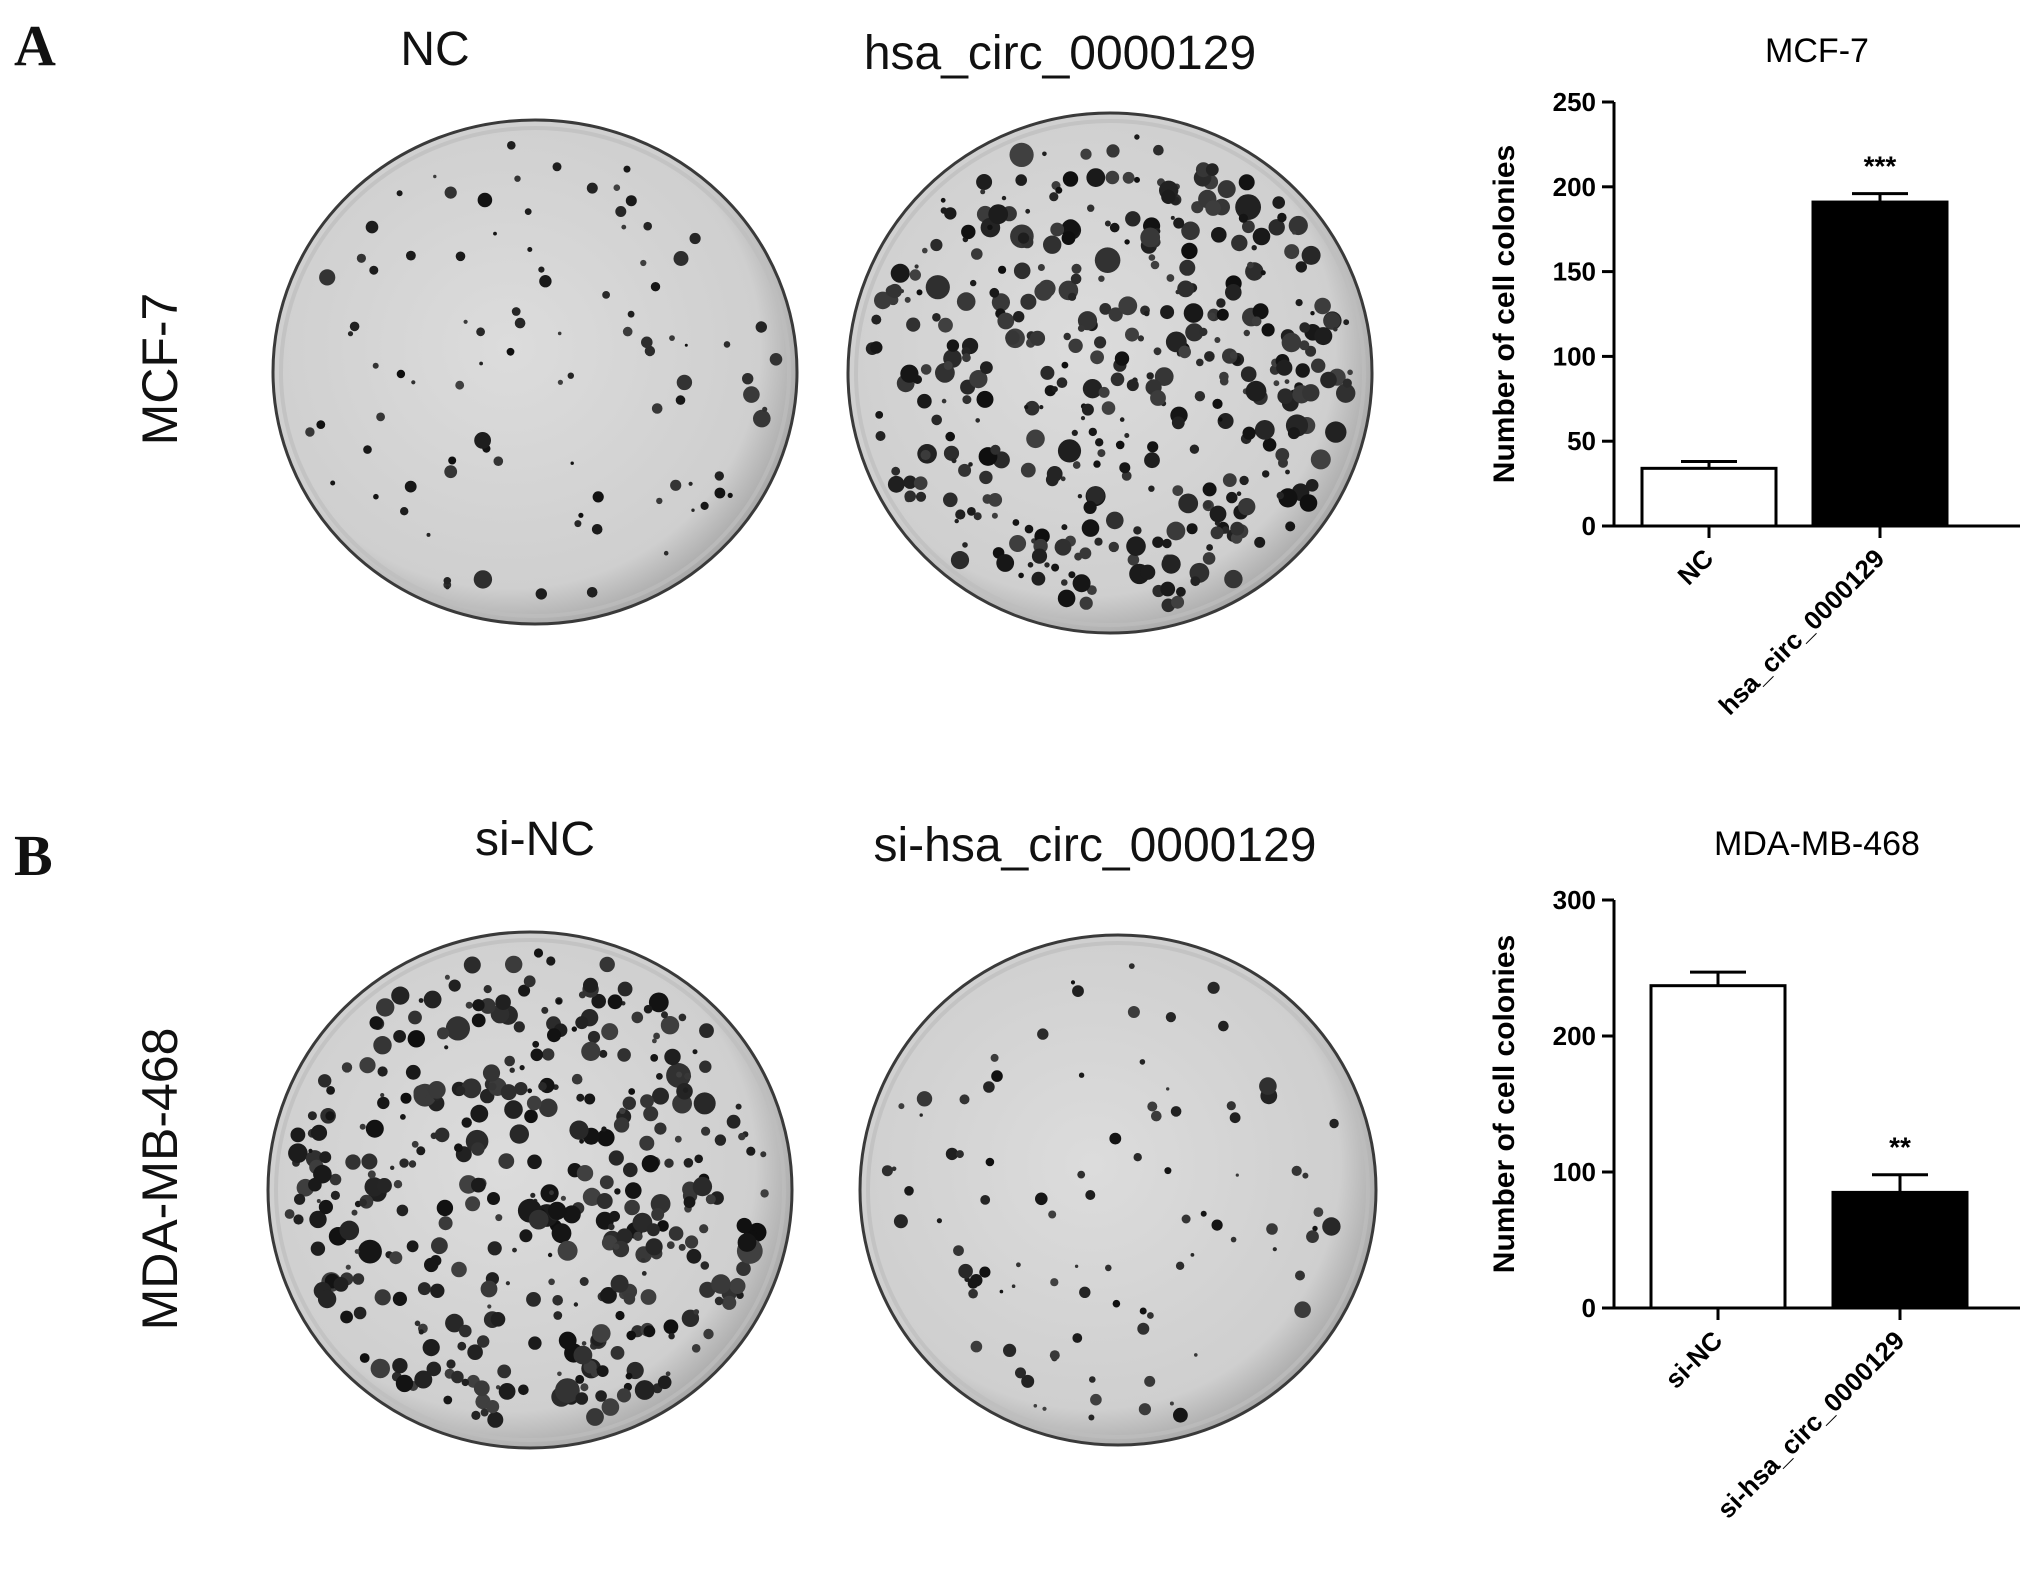 Image resolution: width=2031 pixels, height=1569 pixels. I want to click on category-label: si-hsa_circ_0000129, so click(1810, 1424).